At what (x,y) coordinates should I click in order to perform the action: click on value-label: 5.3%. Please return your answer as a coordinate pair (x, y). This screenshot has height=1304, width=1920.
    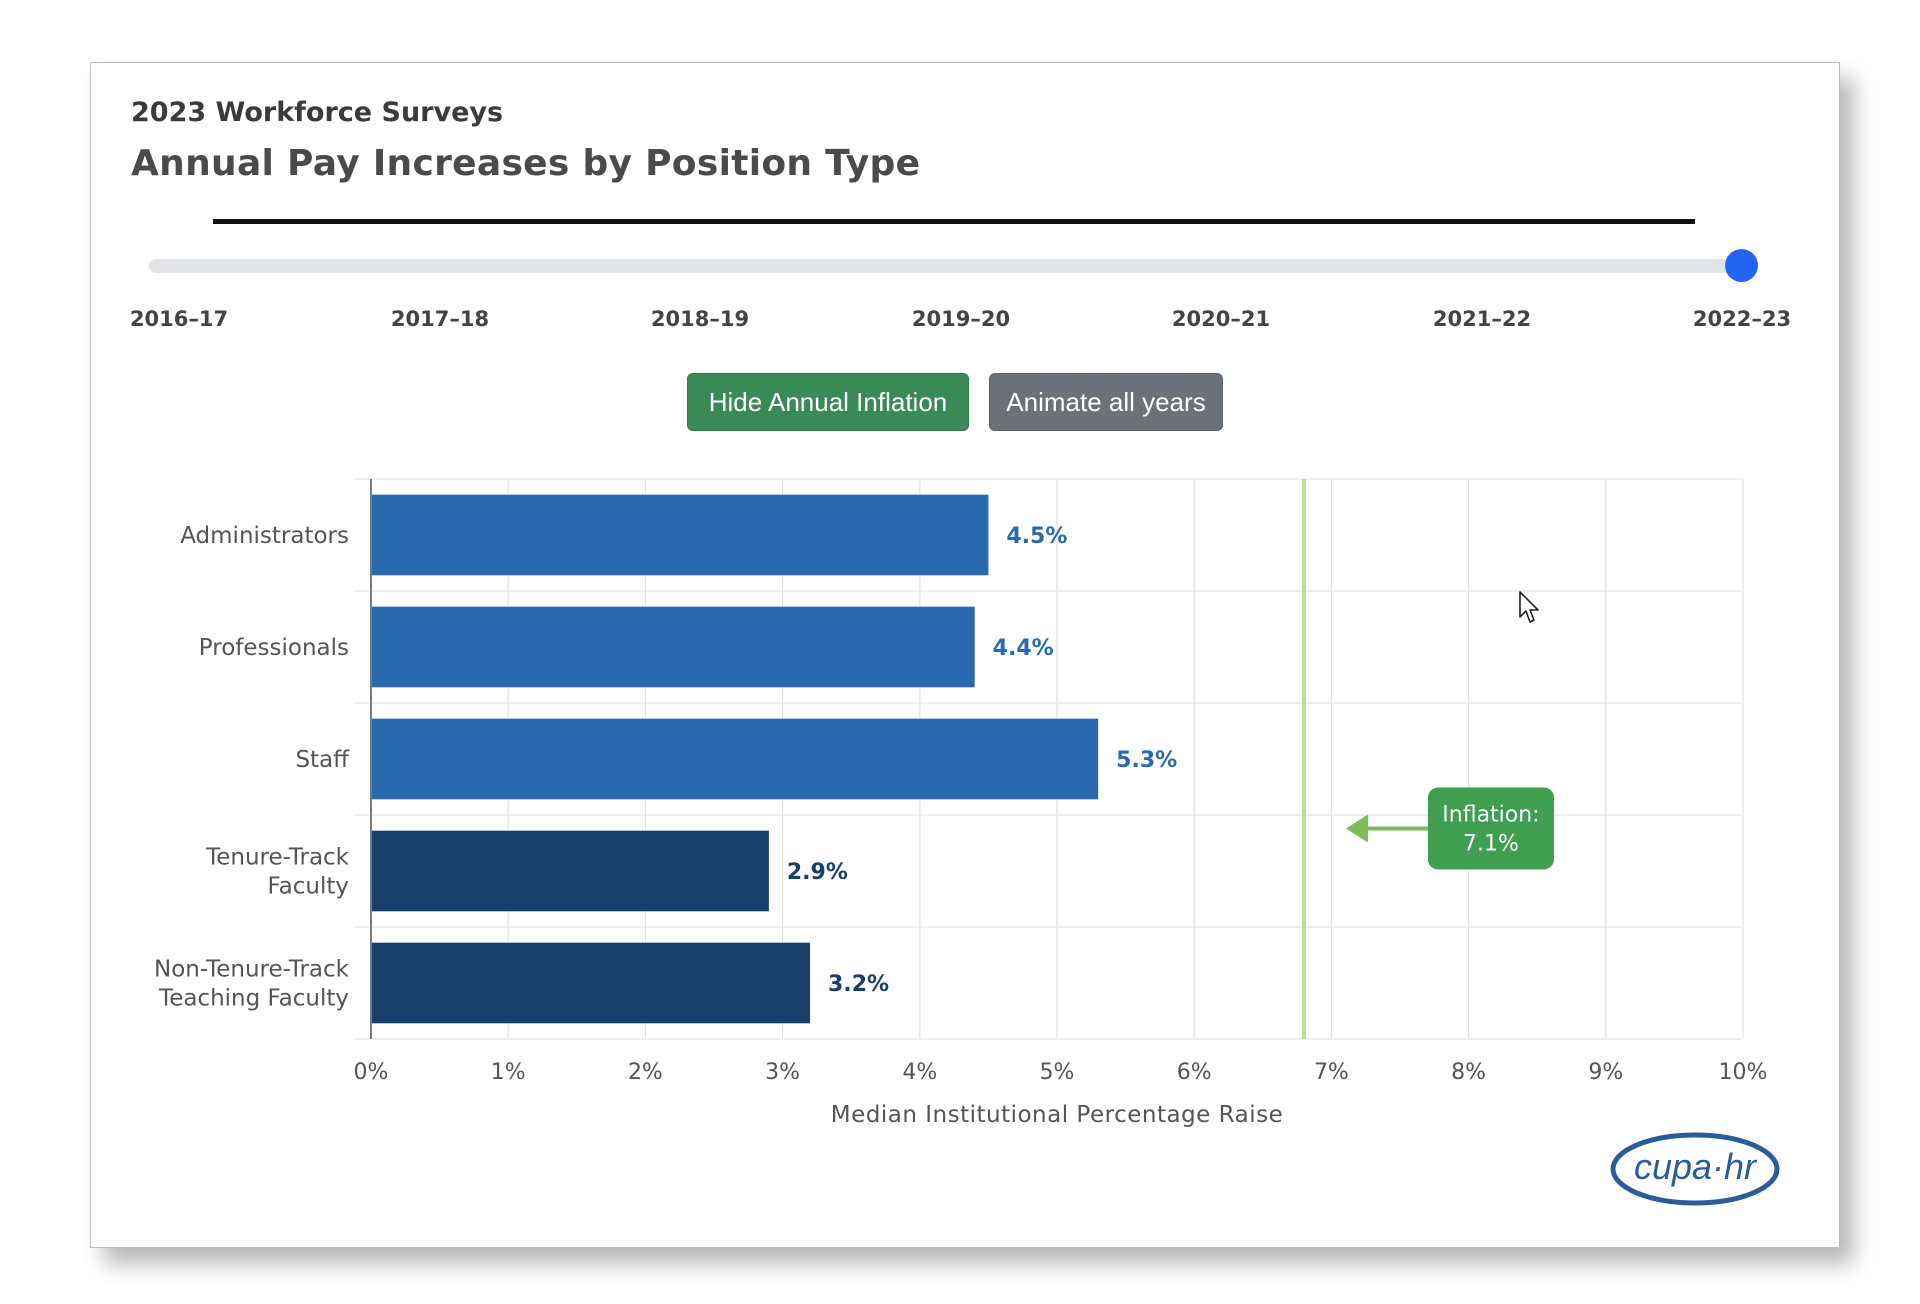
    Looking at the image, I should click on (1146, 760).